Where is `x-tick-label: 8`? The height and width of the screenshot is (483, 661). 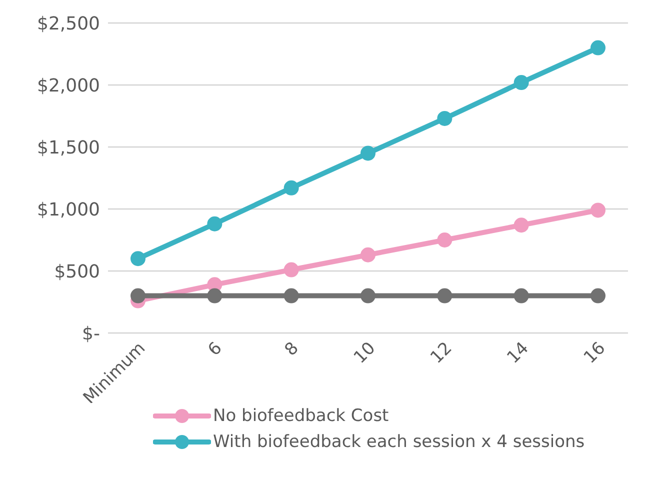
x-tick-label: 8 is located at coordinates (292, 349).